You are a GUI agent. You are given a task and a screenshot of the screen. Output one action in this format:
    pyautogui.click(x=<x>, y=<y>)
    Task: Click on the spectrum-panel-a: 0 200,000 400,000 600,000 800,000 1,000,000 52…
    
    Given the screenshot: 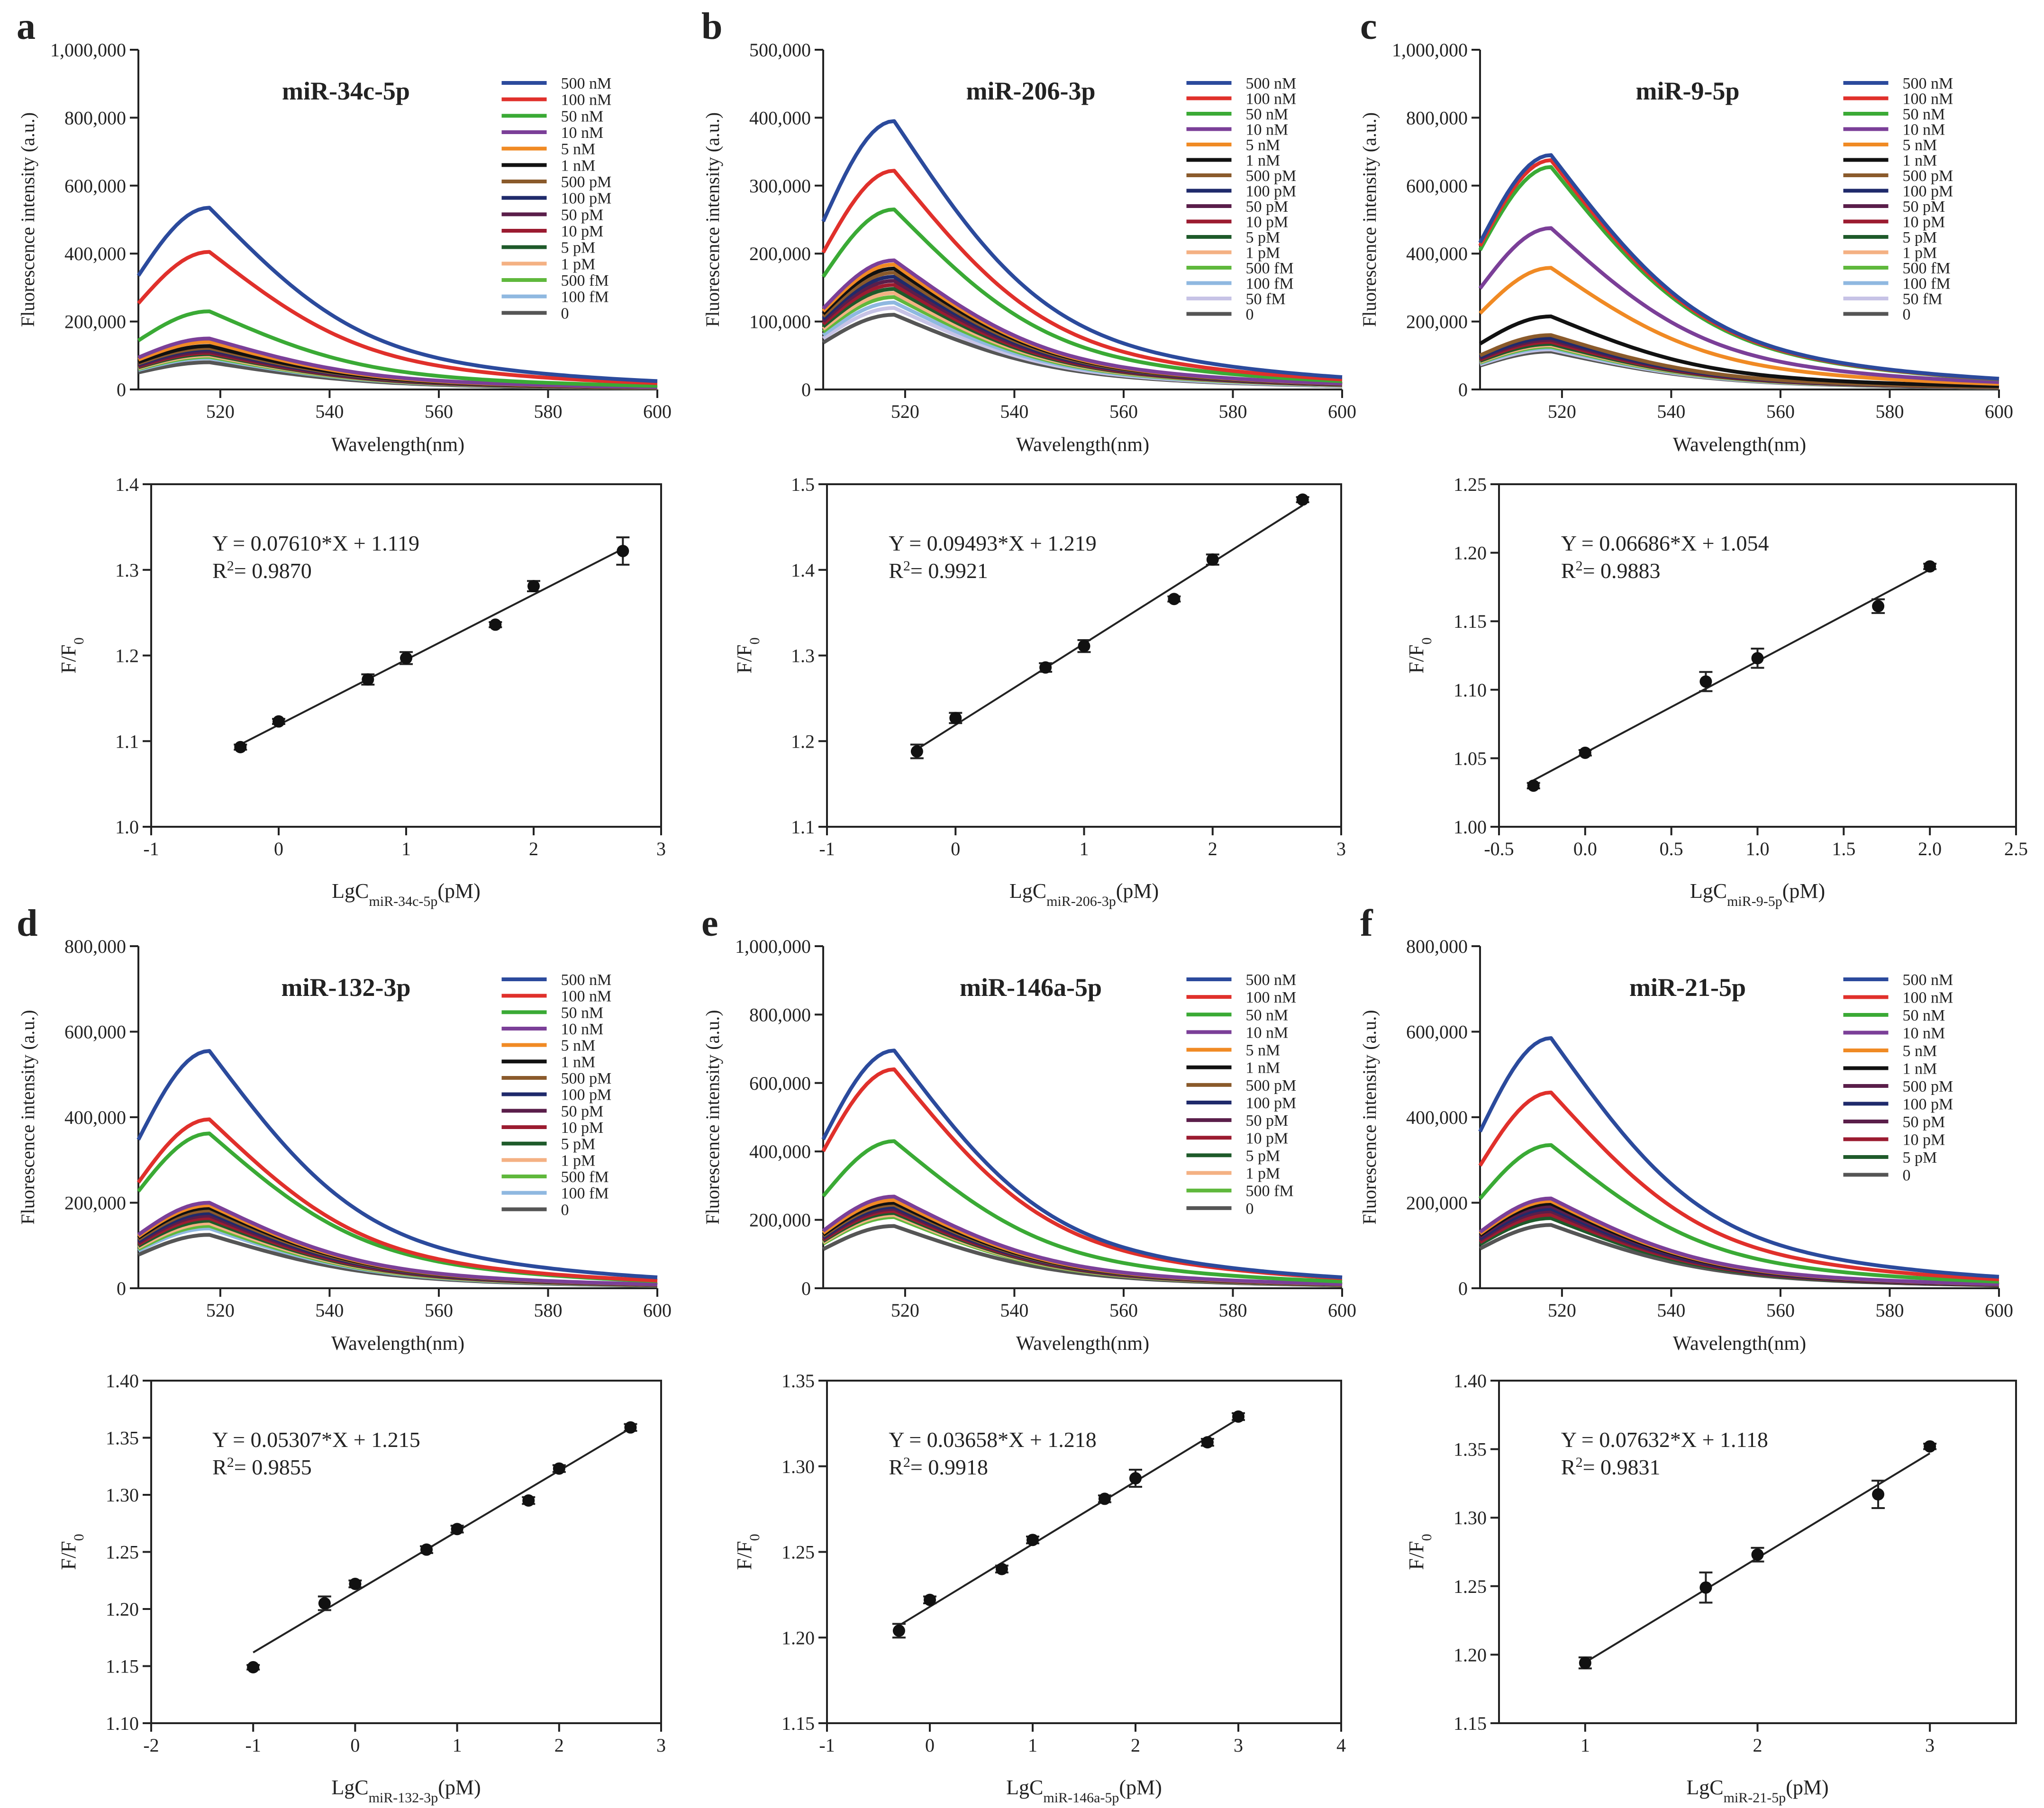 What is the action you would take?
    pyautogui.click(x=344, y=247)
    